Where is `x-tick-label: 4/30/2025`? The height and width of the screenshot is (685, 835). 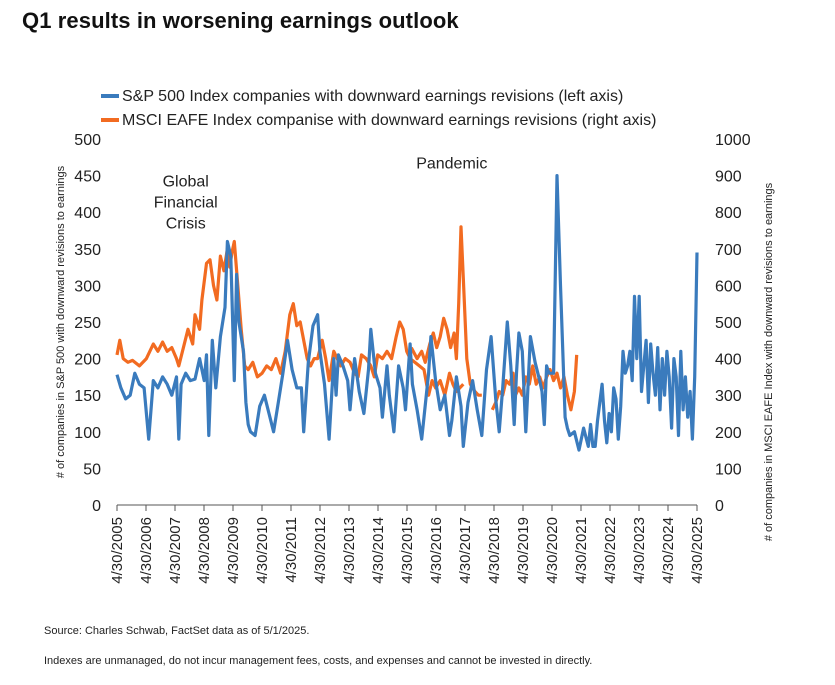
x-tick-label: 4/30/2025 is located at coordinates (697, 550).